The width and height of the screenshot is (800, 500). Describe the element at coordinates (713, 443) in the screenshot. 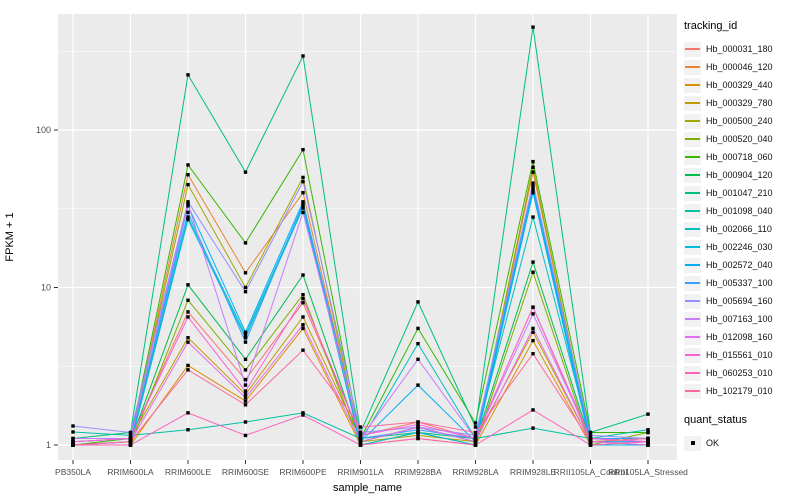

I see `legend-item-label: OK` at that location.